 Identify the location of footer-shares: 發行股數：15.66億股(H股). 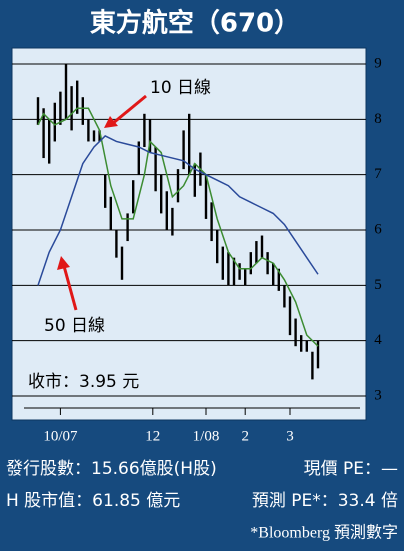
(111, 469).